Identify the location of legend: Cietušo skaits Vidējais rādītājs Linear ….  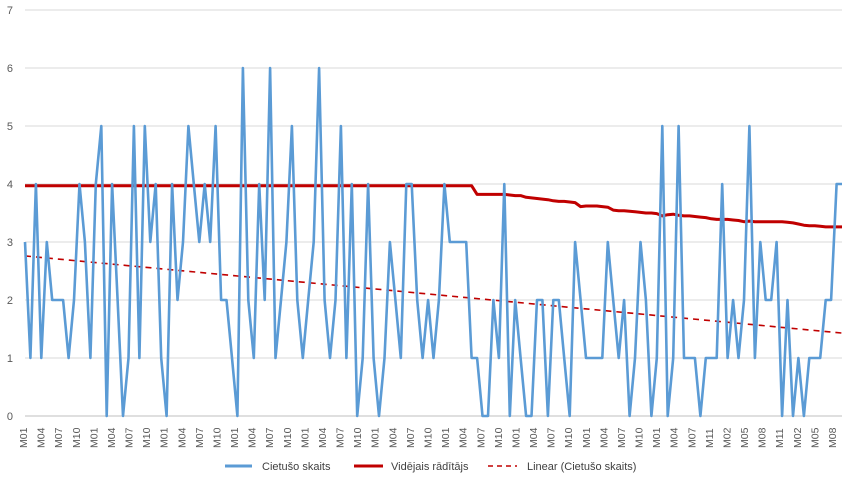
(430, 467).